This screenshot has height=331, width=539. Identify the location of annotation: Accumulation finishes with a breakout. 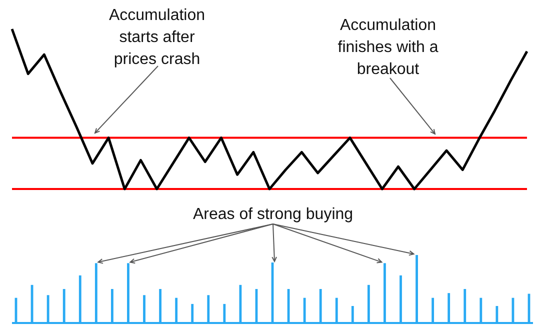
(388, 47).